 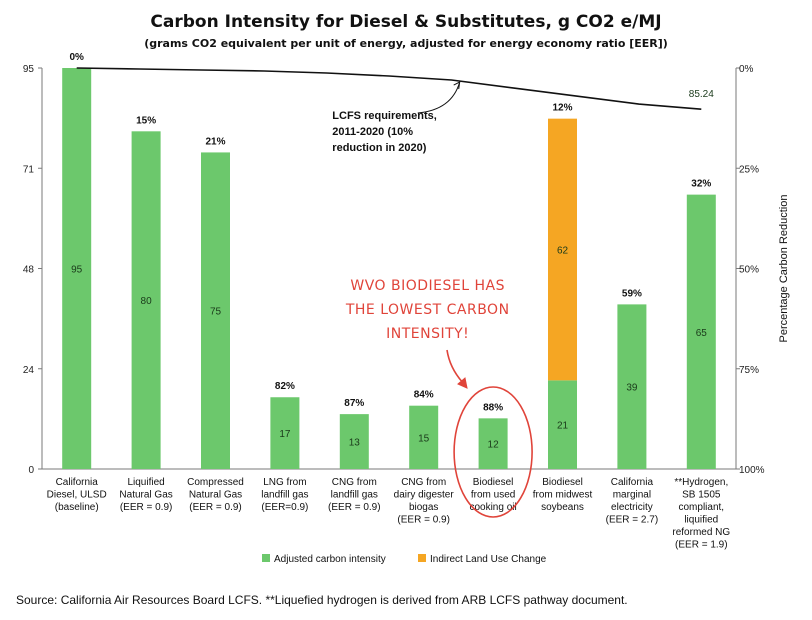 What do you see at coordinates (424, 501) in the screenshot?
I see `category-label: CNG from dairy digester biogas (EER = 0.9)` at bounding box center [424, 501].